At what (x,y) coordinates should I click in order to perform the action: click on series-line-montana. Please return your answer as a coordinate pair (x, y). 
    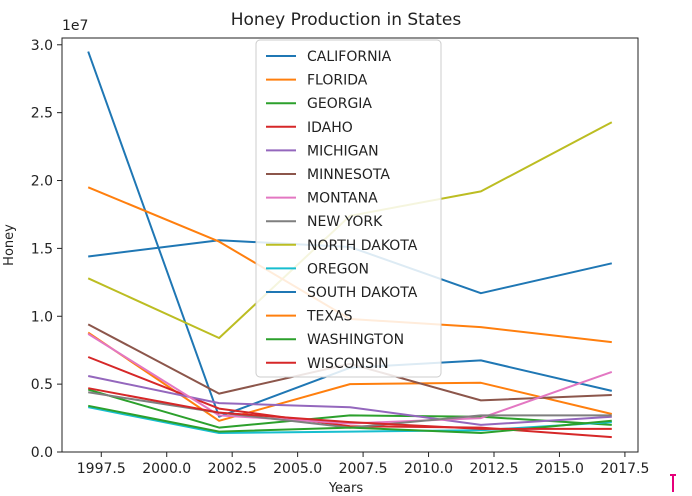
    Looking at the image, I should click on (350, 379).